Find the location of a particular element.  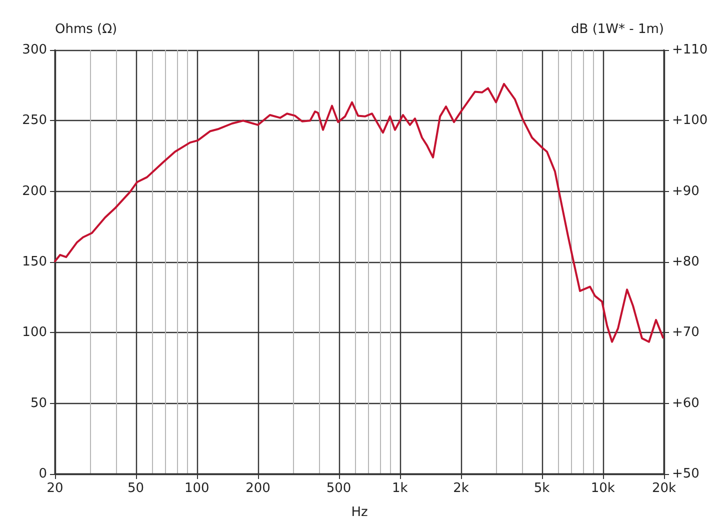

y2-tick-label: +110 is located at coordinates (690, 50).